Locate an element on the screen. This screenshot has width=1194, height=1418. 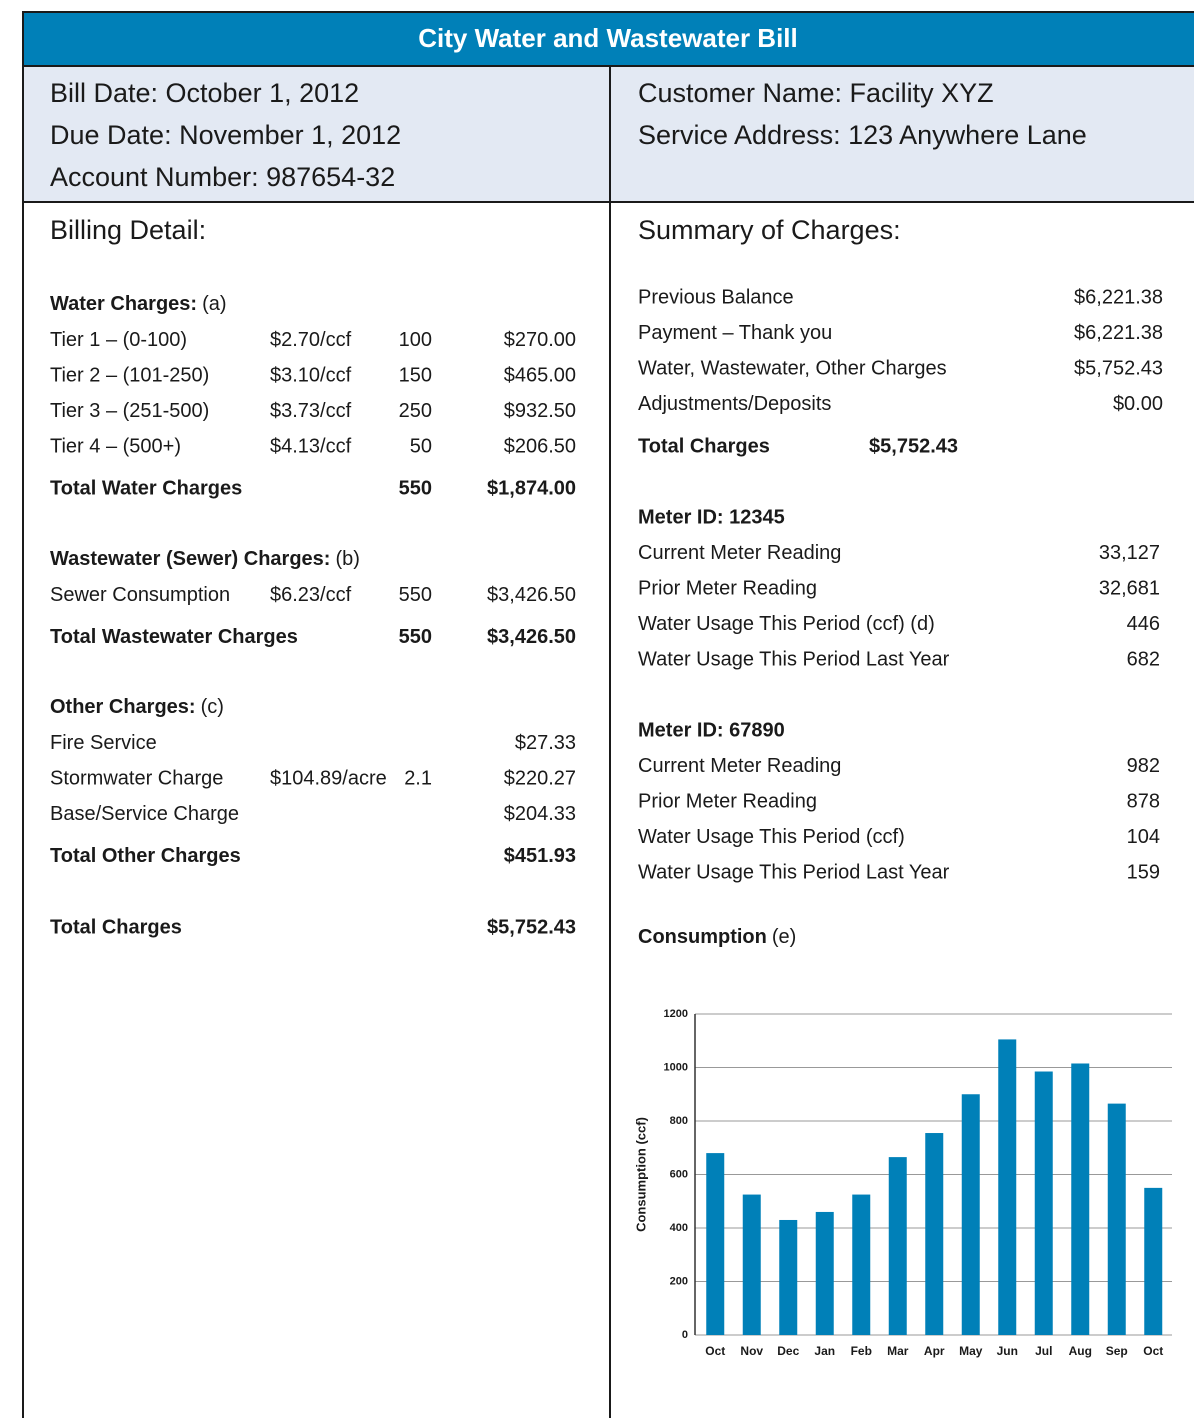
grand-total-label: Total Charges is located at coordinates (116, 927).